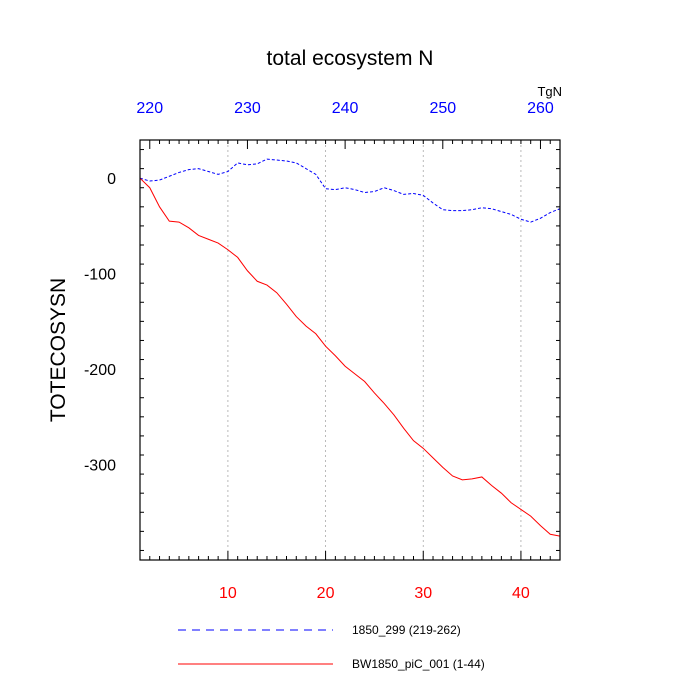  I want to click on y-axis-label: TOTECOSYSN, so click(58, 350).